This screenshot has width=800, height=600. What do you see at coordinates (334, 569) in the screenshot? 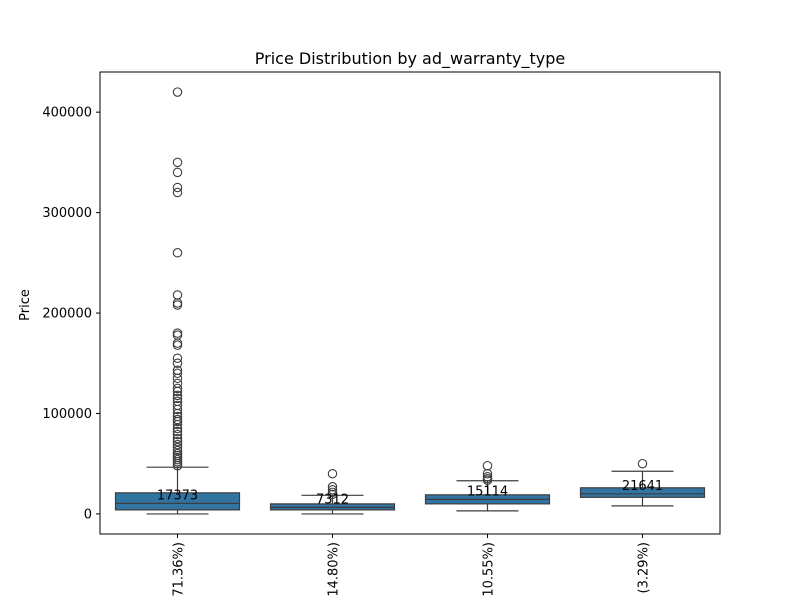
I see `x-tick-label: 14.80%)` at bounding box center [334, 569].